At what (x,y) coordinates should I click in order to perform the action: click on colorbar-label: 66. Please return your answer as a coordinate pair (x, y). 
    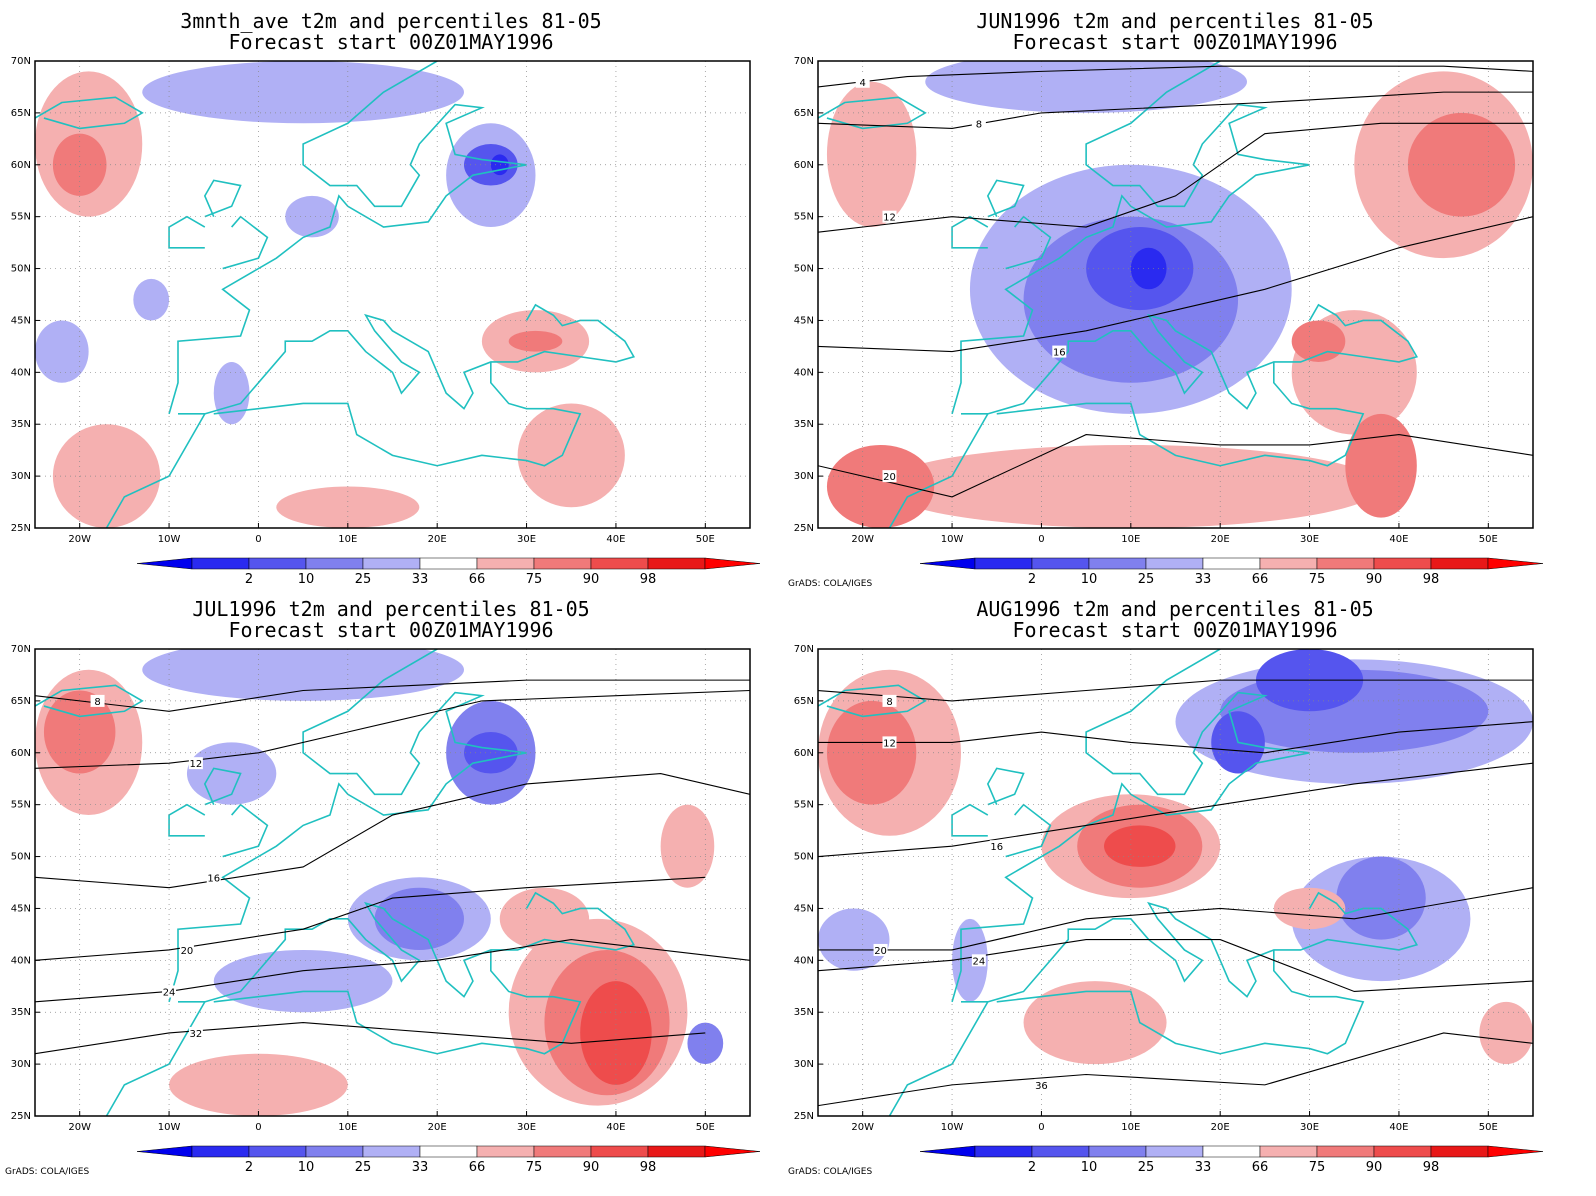
    Looking at the image, I should click on (477, 1167).